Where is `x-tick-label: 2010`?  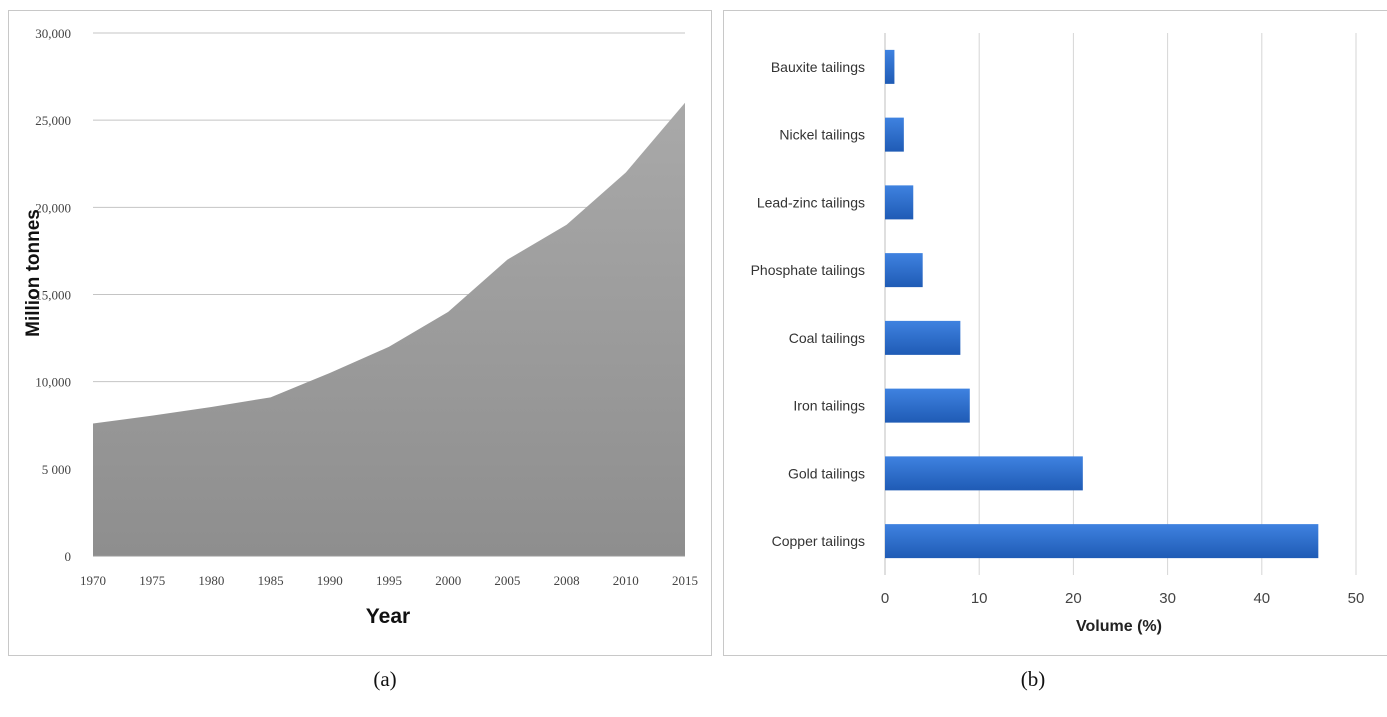
x-tick-label: 2010 is located at coordinates (626, 580).